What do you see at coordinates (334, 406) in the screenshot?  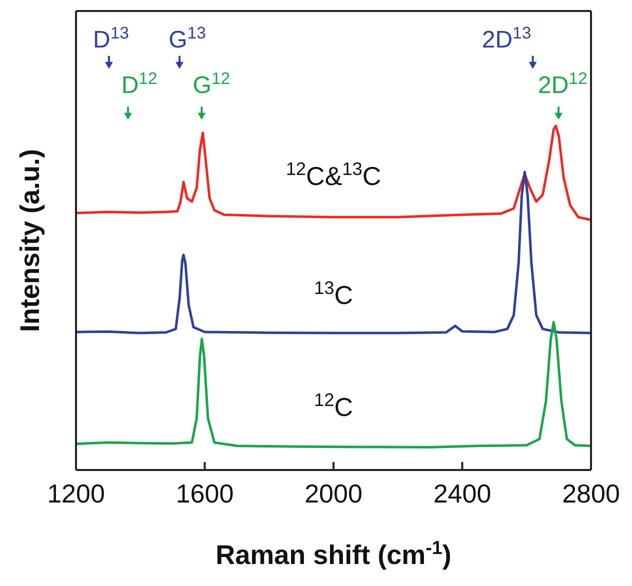 I see `series-label: $^{12}$C` at bounding box center [334, 406].